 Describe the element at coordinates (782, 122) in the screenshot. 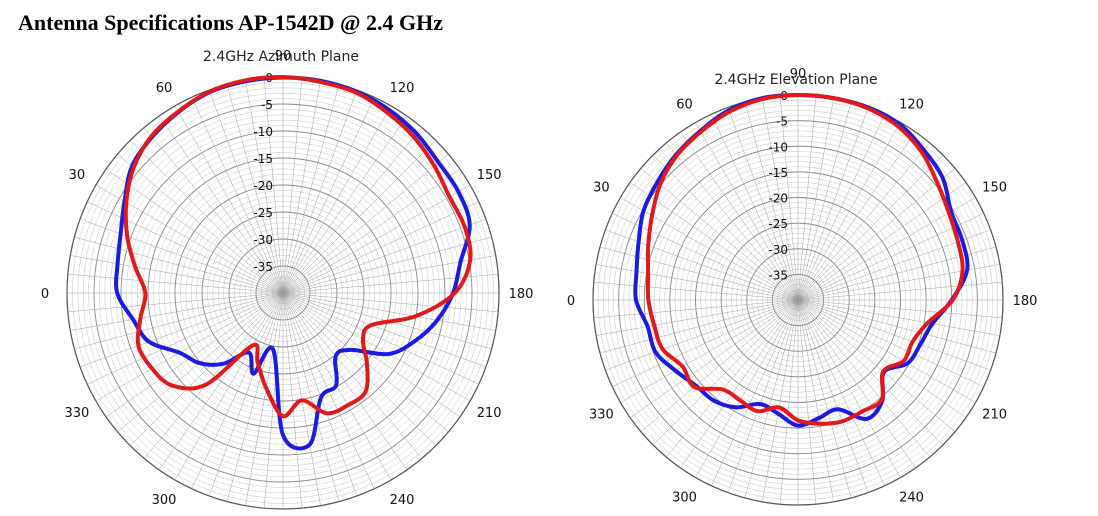

I see `el-radial-label: -5` at that location.